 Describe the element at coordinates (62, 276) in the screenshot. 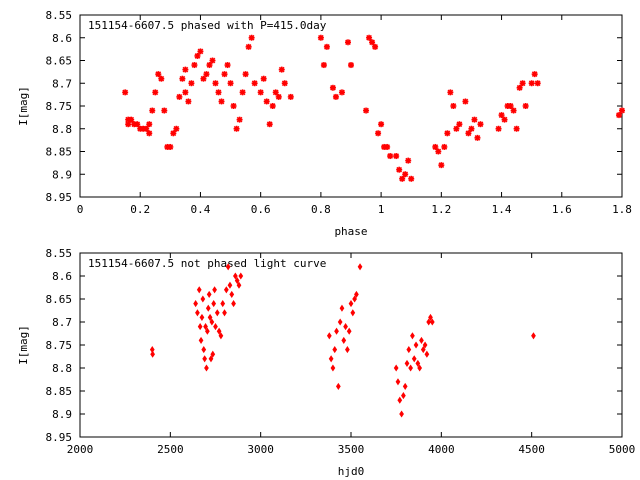

I see `y-tick-label: 8.6` at that location.